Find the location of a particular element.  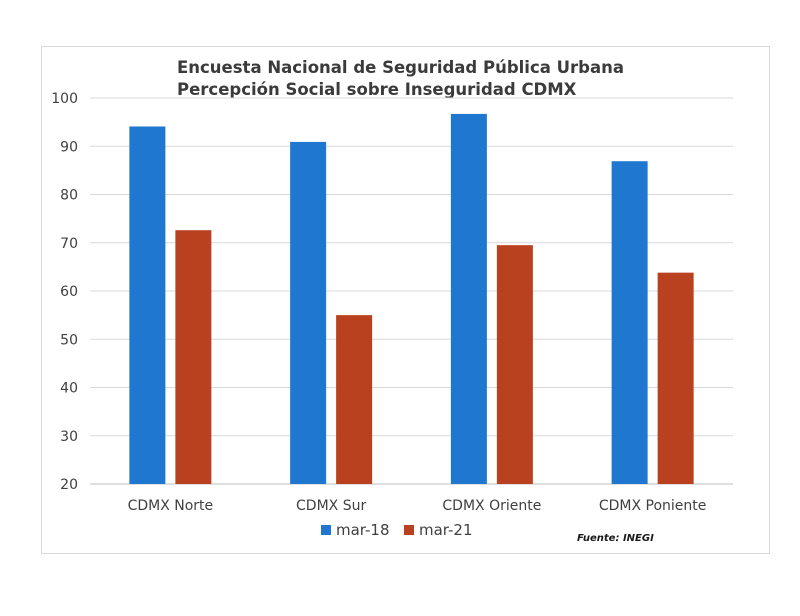

x-category-label: CDMX Sur is located at coordinates (331, 506).